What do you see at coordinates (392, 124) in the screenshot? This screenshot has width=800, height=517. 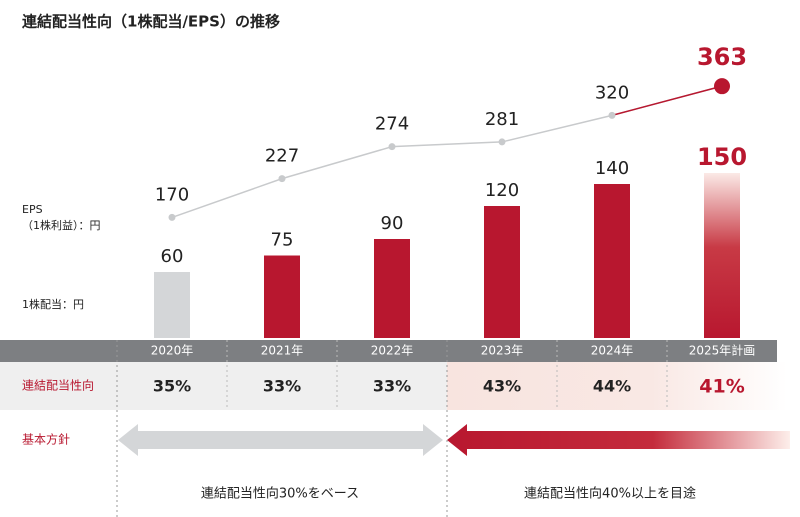 I see `eps-value-label: 274` at bounding box center [392, 124].